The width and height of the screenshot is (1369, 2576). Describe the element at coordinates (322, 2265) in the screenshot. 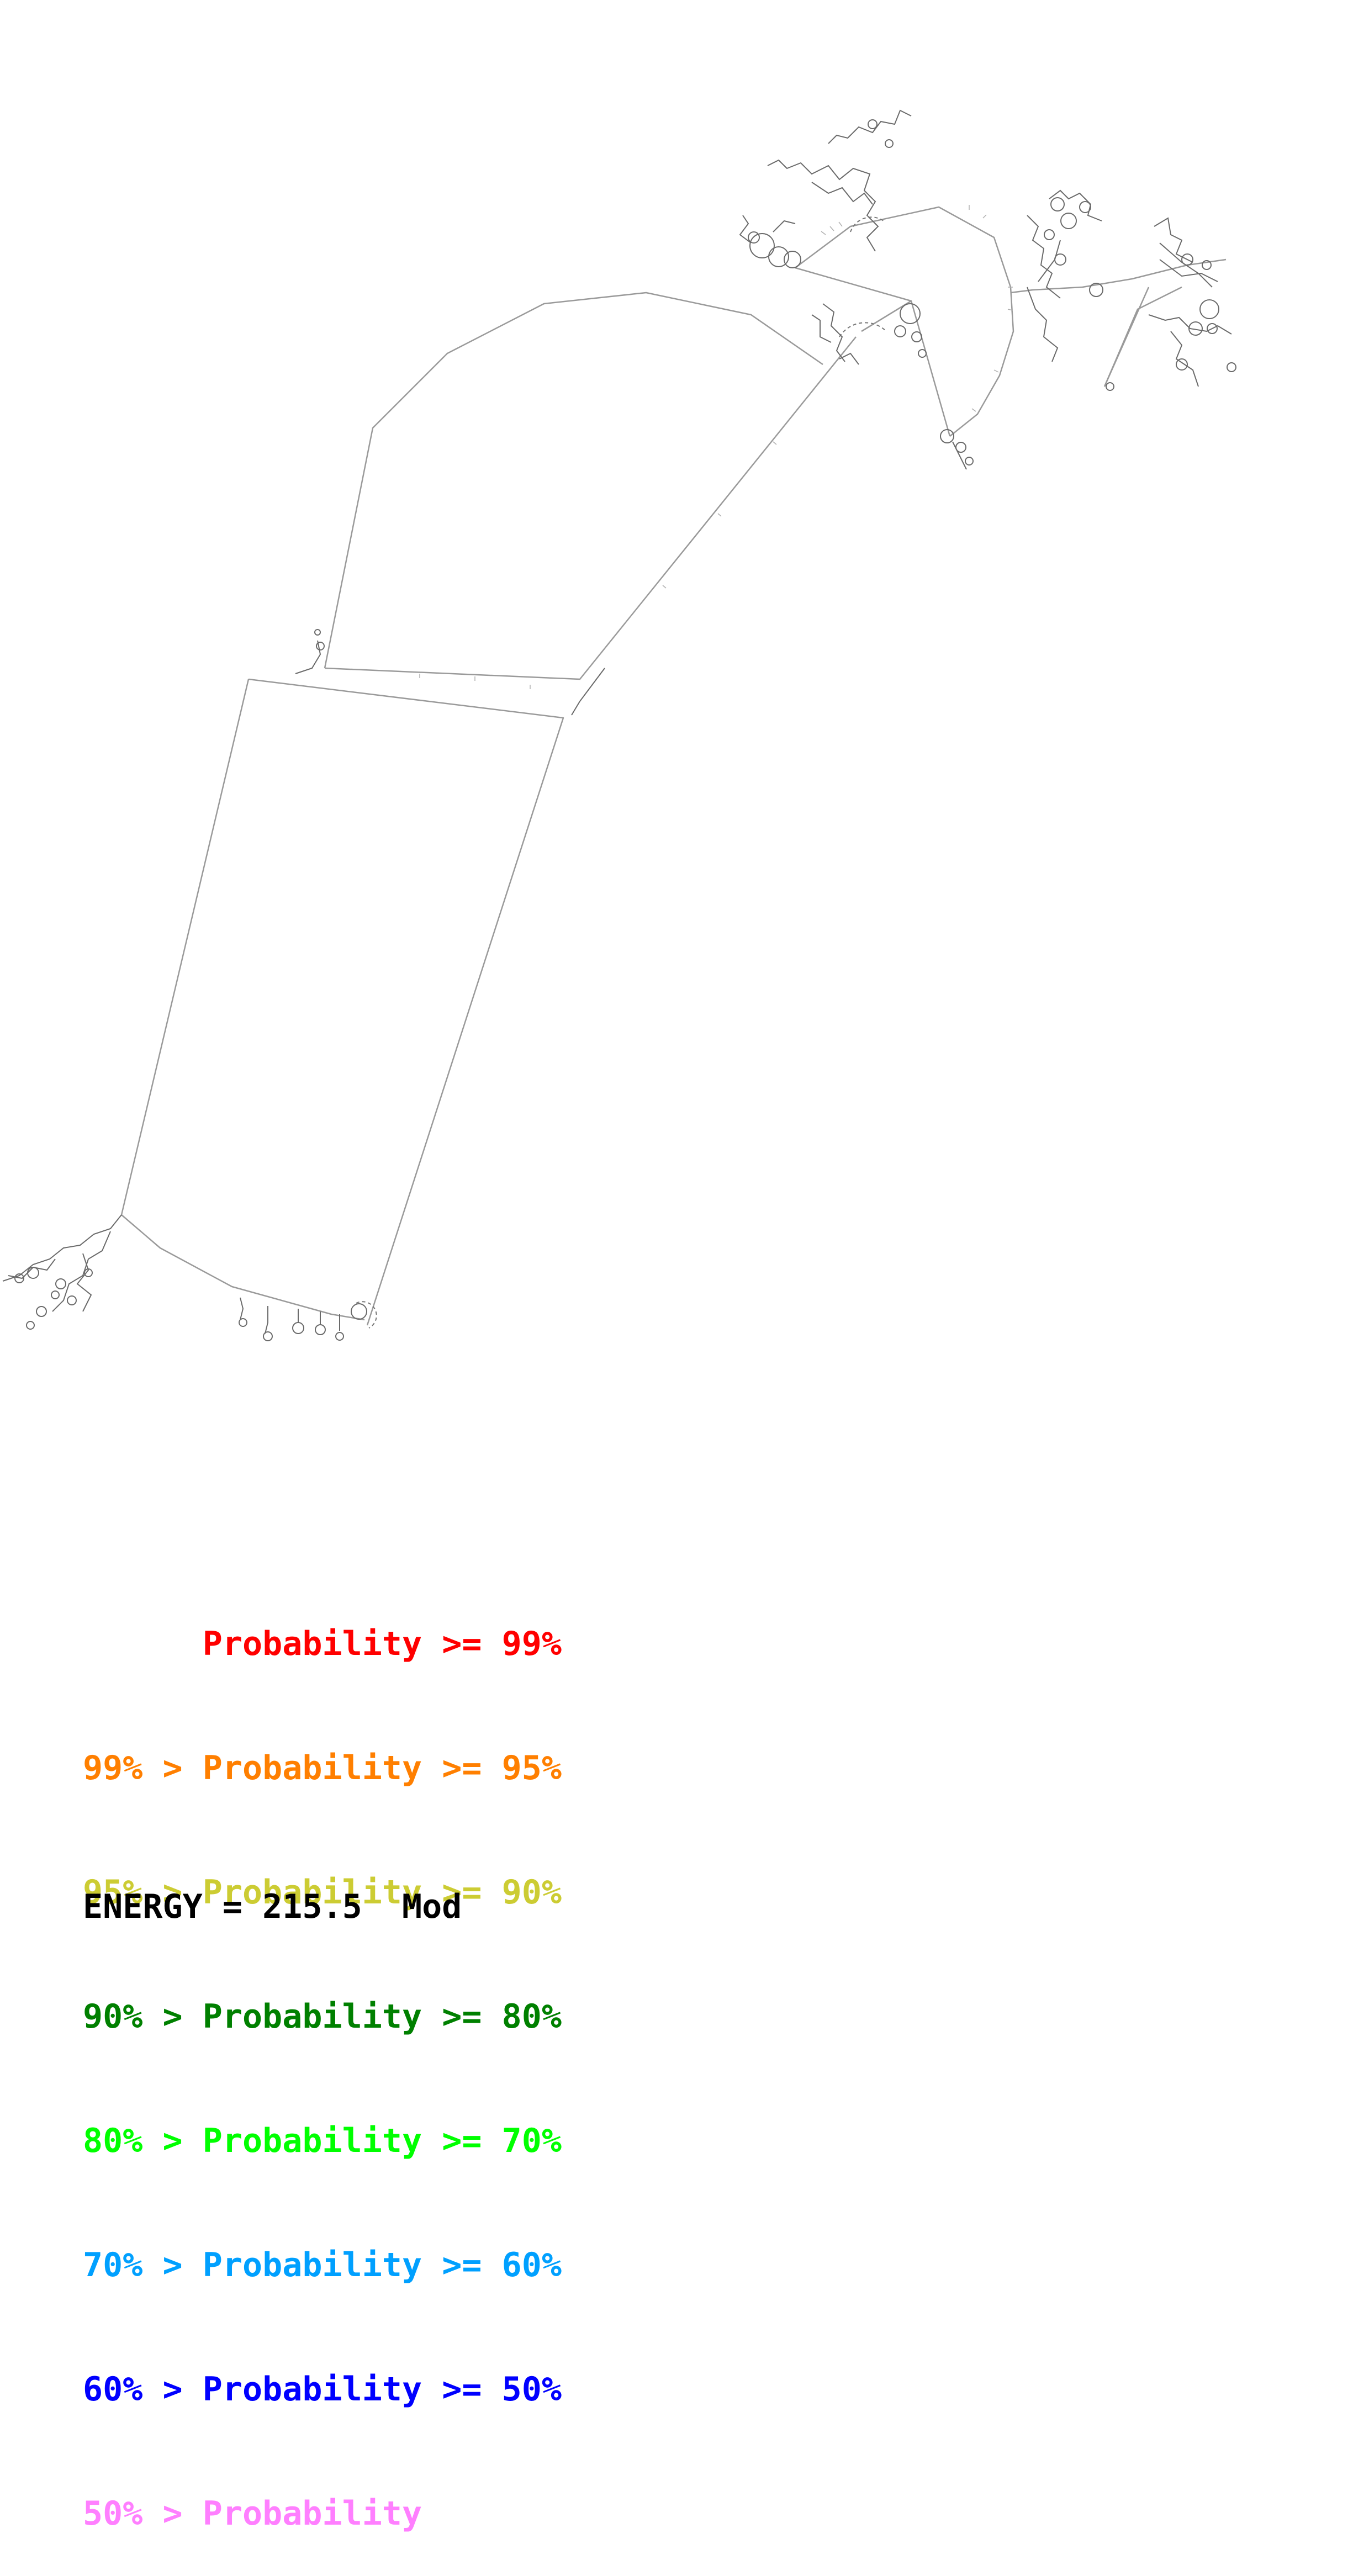

I see `legend-item-60: 70% > Probability >= 60%` at that location.